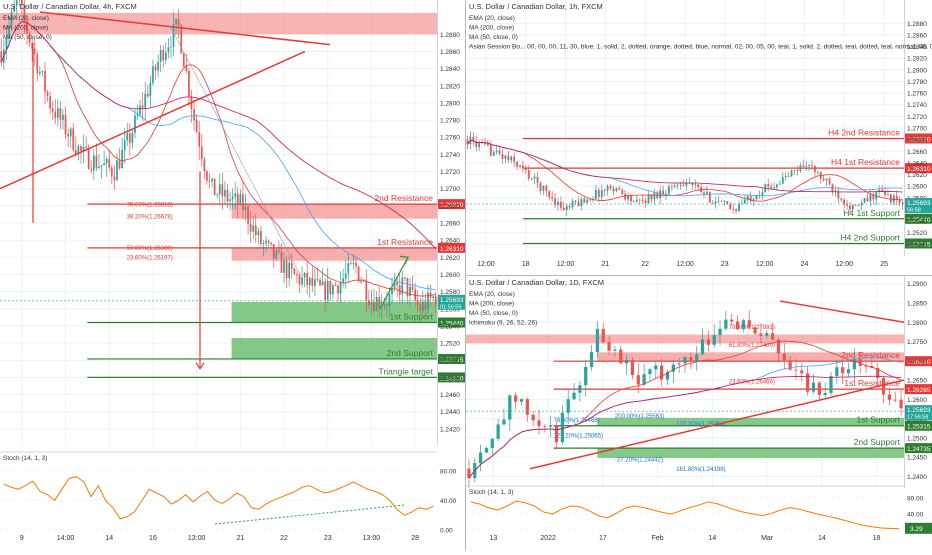  Describe the element at coordinates (235, 150) in the screenshot. I see `fib-retrace-line` at that location.